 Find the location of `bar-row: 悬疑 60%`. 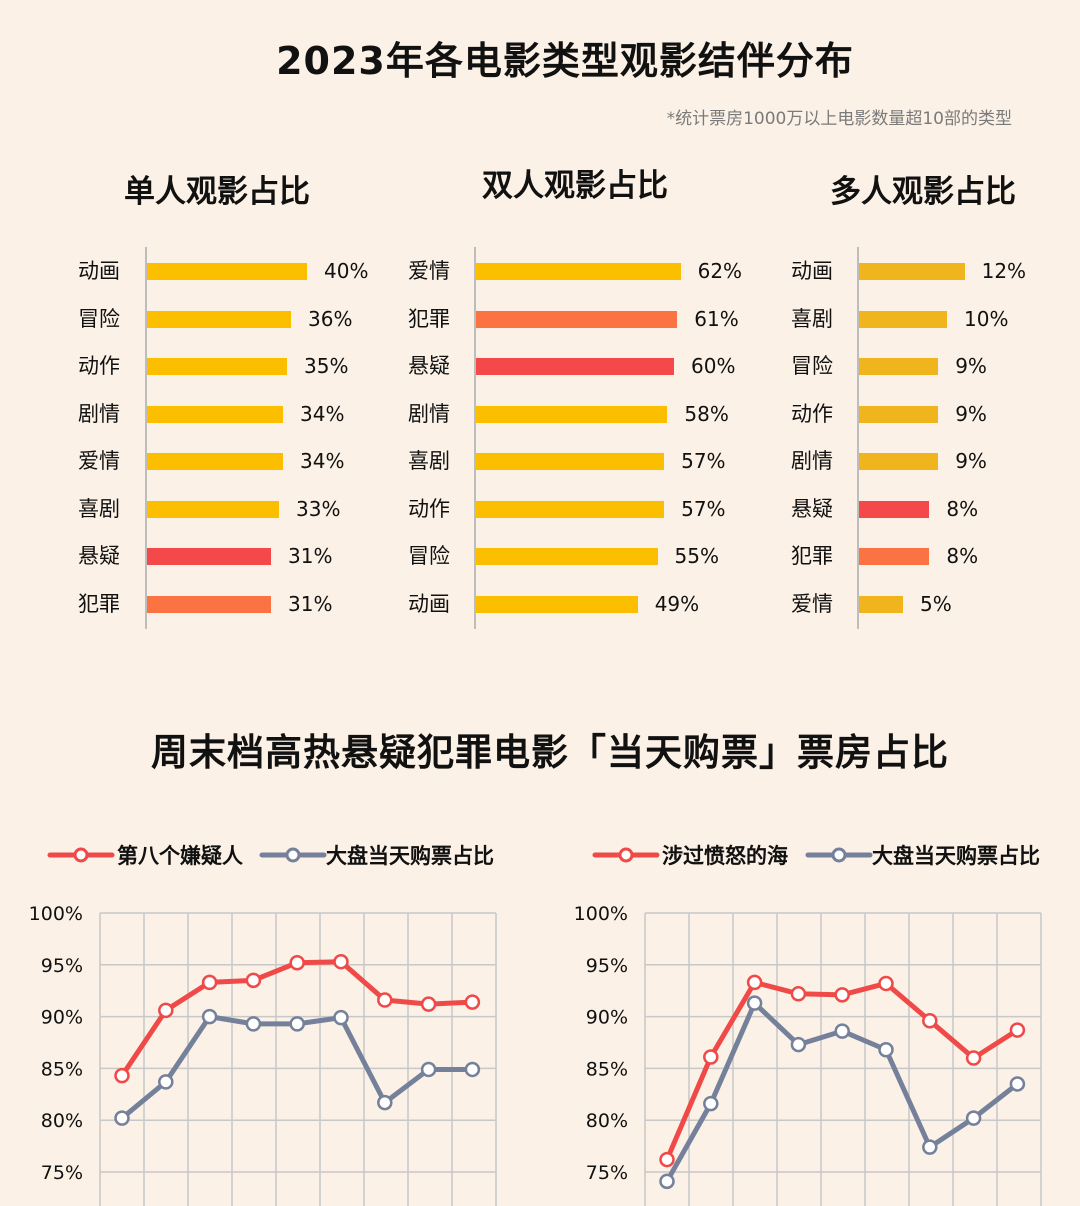

bar-row: 悬疑 60% is located at coordinates (571, 366).